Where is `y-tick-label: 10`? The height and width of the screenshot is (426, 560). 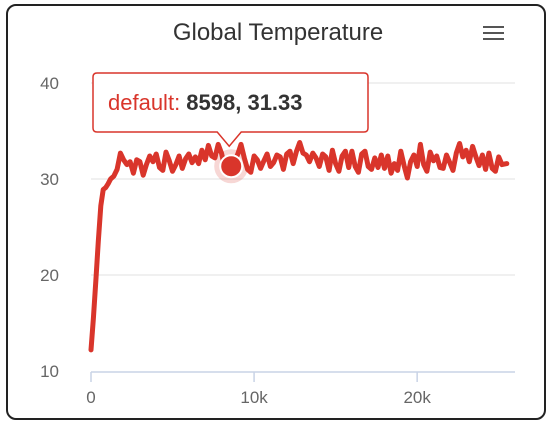 y-tick-label: 10 is located at coordinates (49, 371).